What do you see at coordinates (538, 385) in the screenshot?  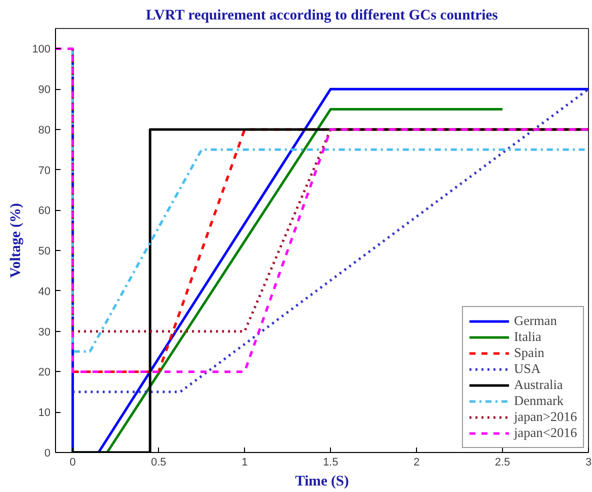 I see `legend-label: Australia` at bounding box center [538, 385].